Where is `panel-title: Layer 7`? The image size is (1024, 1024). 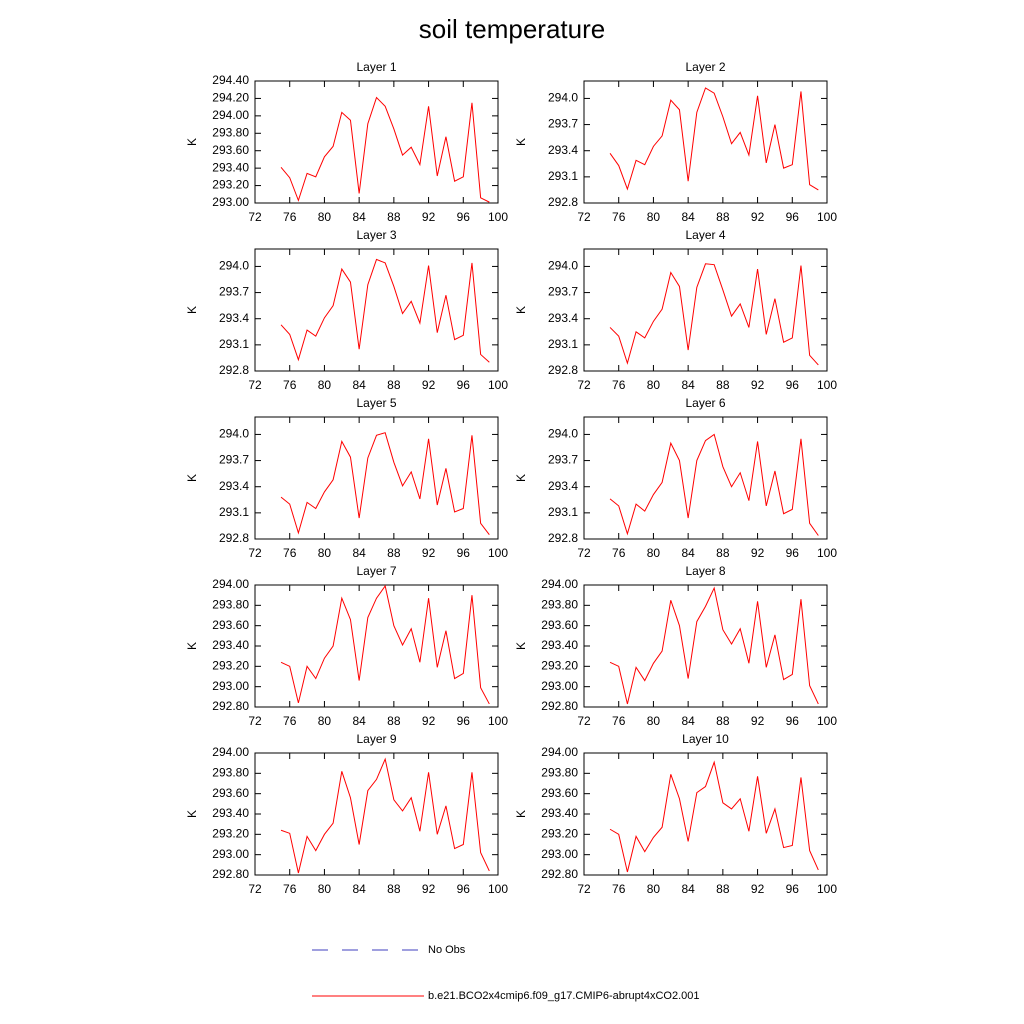 panel-title: Layer 7 is located at coordinates (376, 571).